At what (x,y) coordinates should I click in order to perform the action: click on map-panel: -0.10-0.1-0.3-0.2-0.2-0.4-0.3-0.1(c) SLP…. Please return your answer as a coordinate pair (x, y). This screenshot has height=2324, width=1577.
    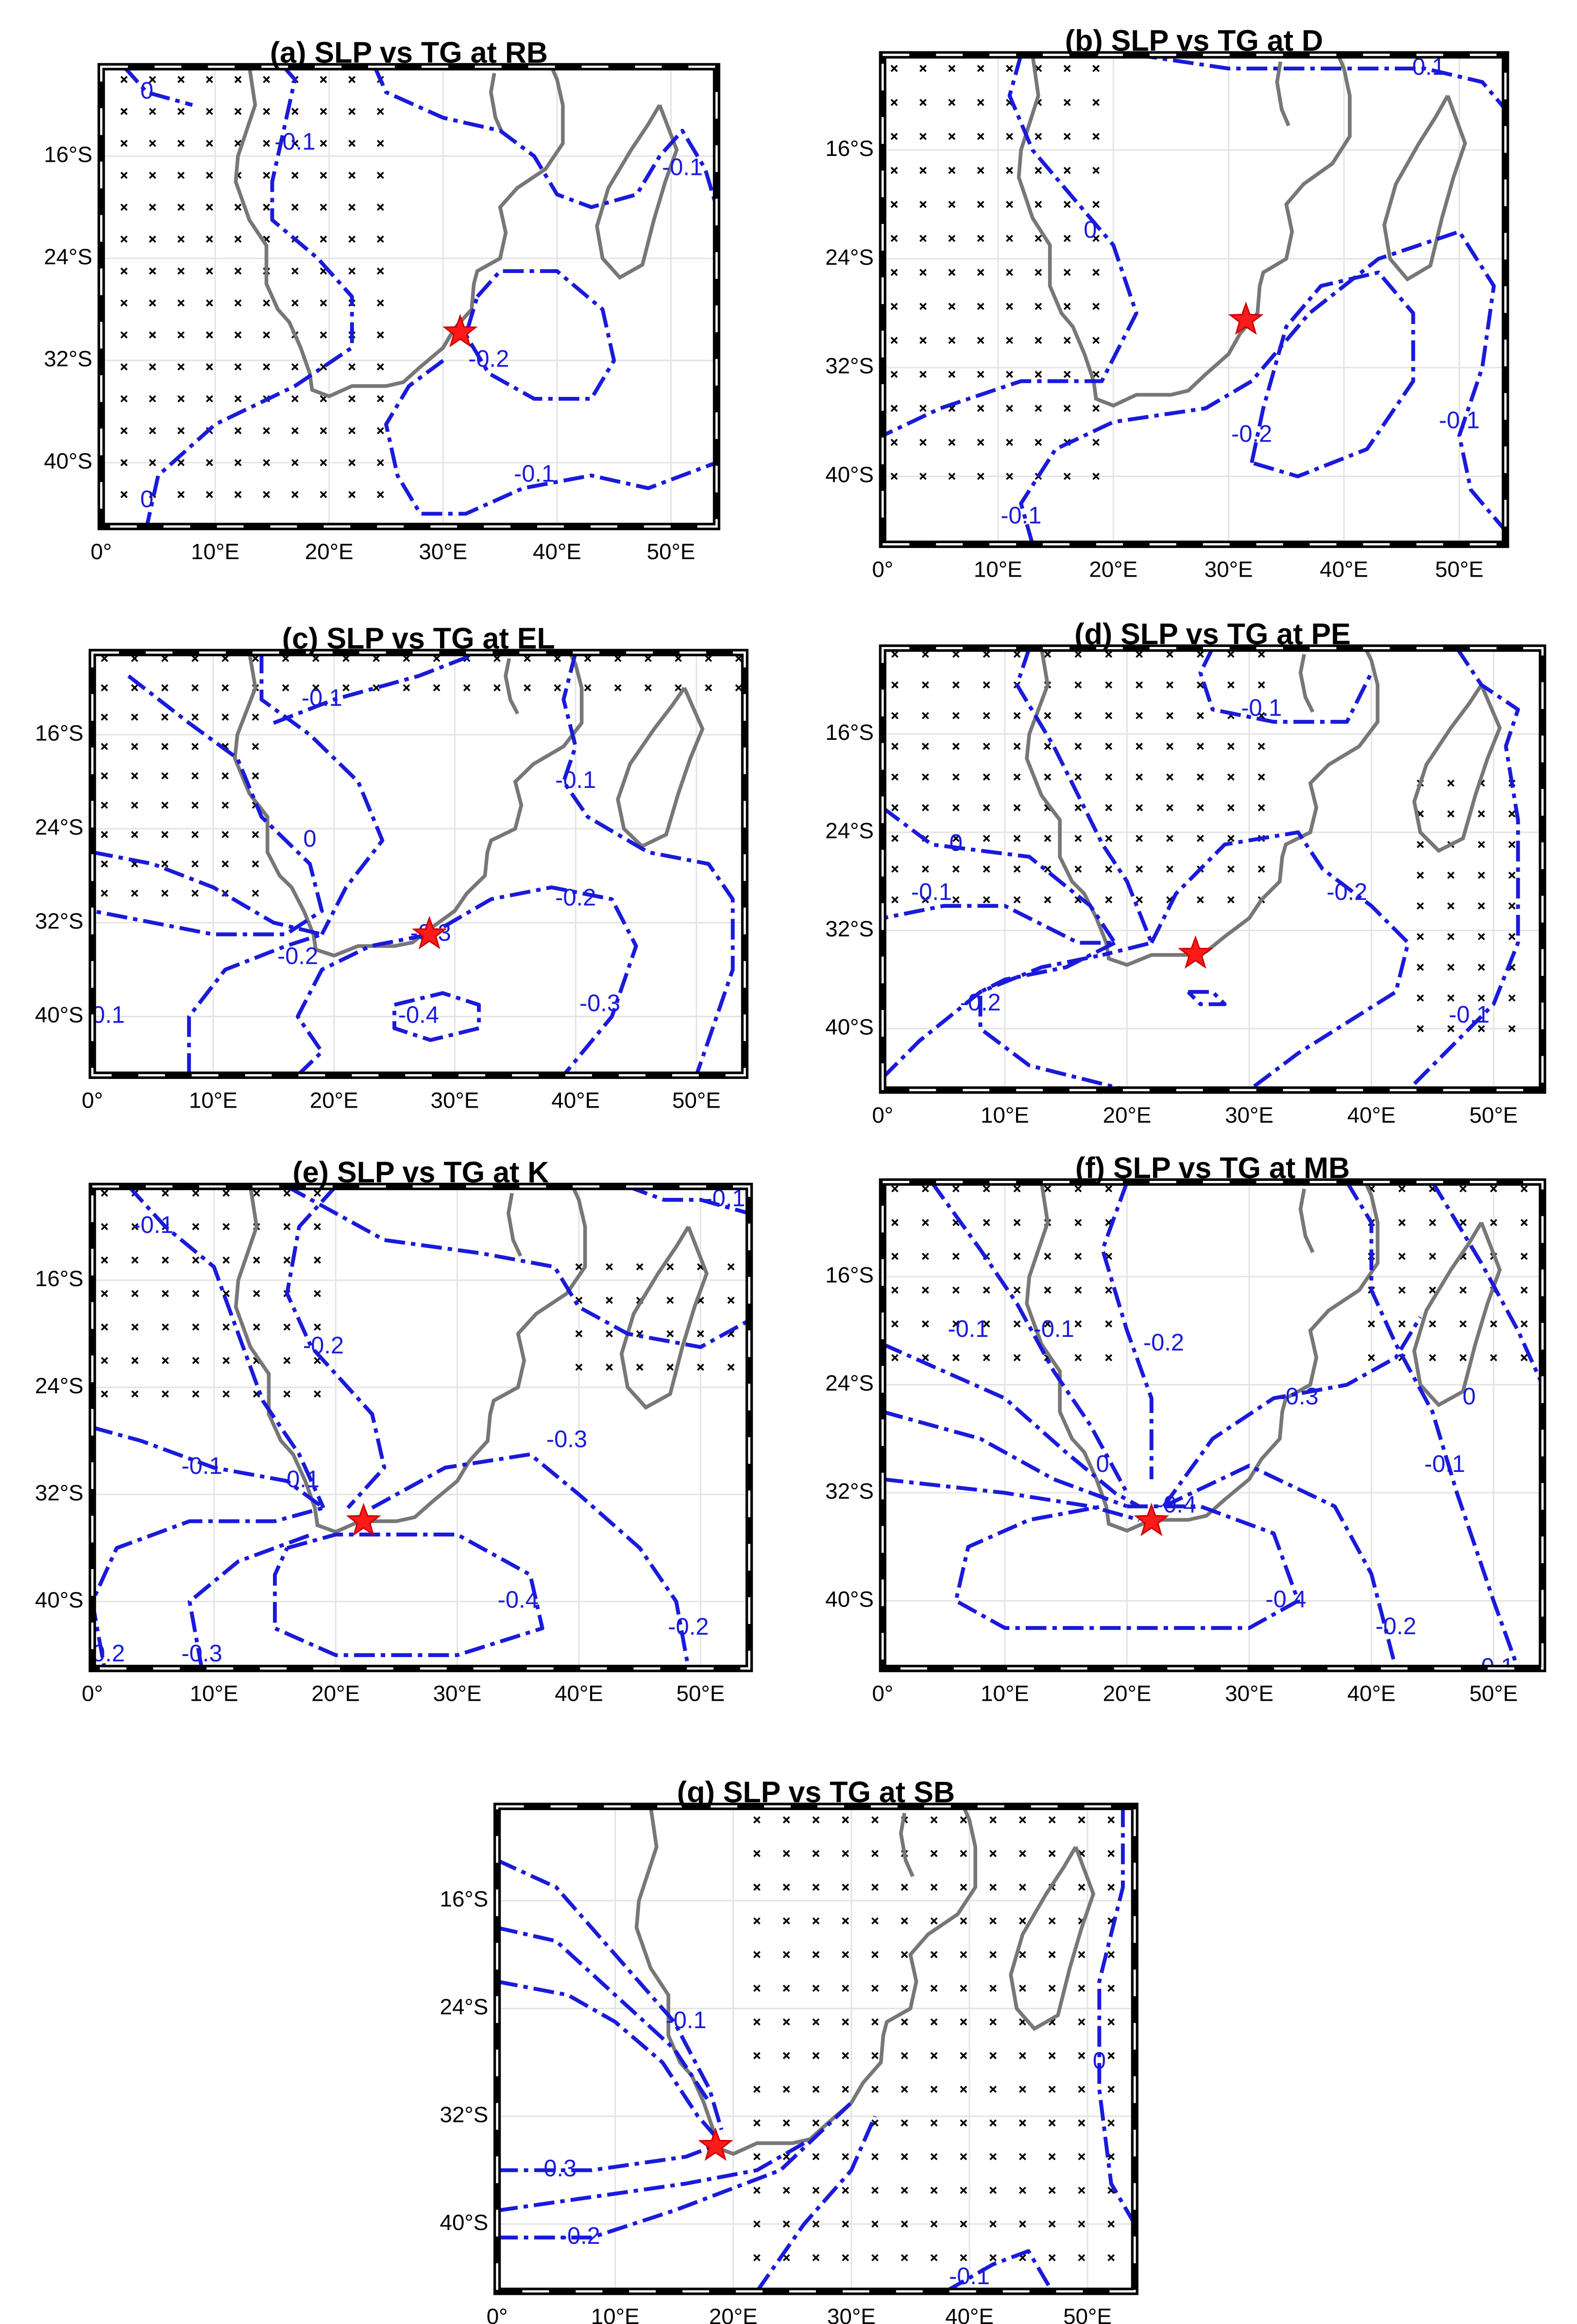
    Looking at the image, I should click on (392, 867).